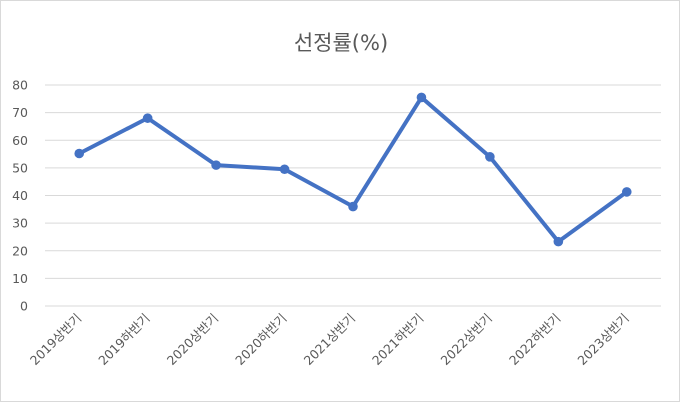 Image resolution: width=680 pixels, height=403 pixels. I want to click on x-tick-label: 2022하반기, so click(534, 339).